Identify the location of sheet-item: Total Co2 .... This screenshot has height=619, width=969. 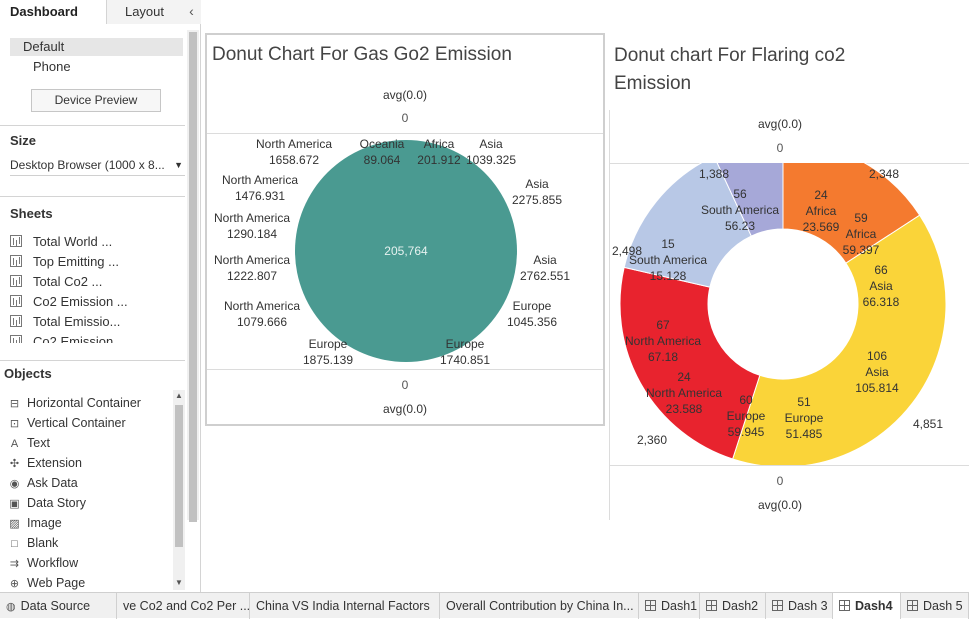
(95, 282).